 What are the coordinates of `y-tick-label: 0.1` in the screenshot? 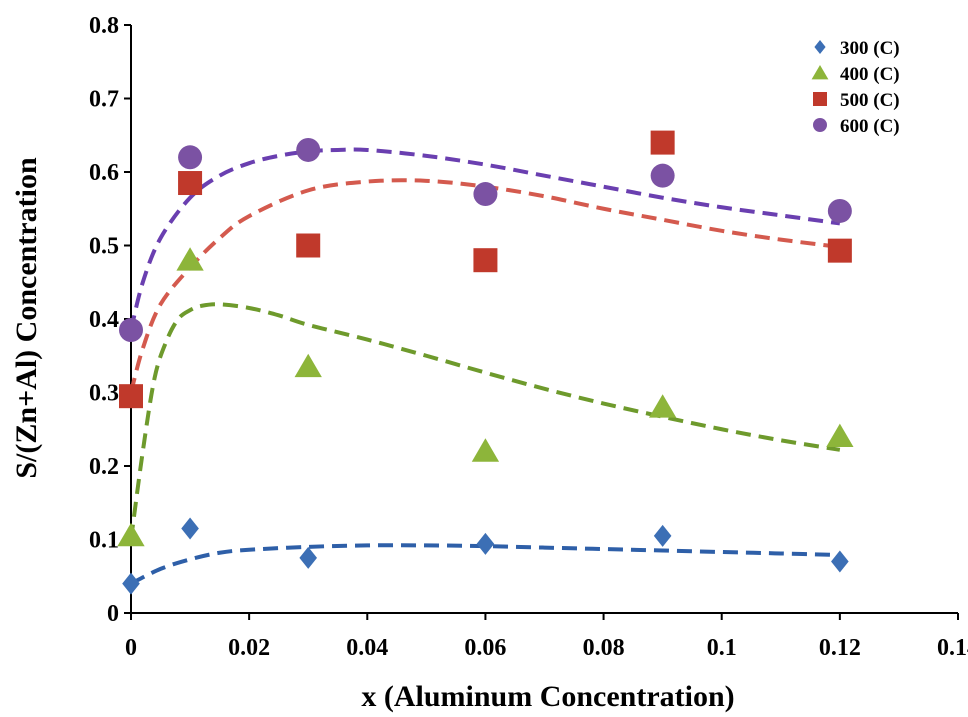 It's located at (104, 541).